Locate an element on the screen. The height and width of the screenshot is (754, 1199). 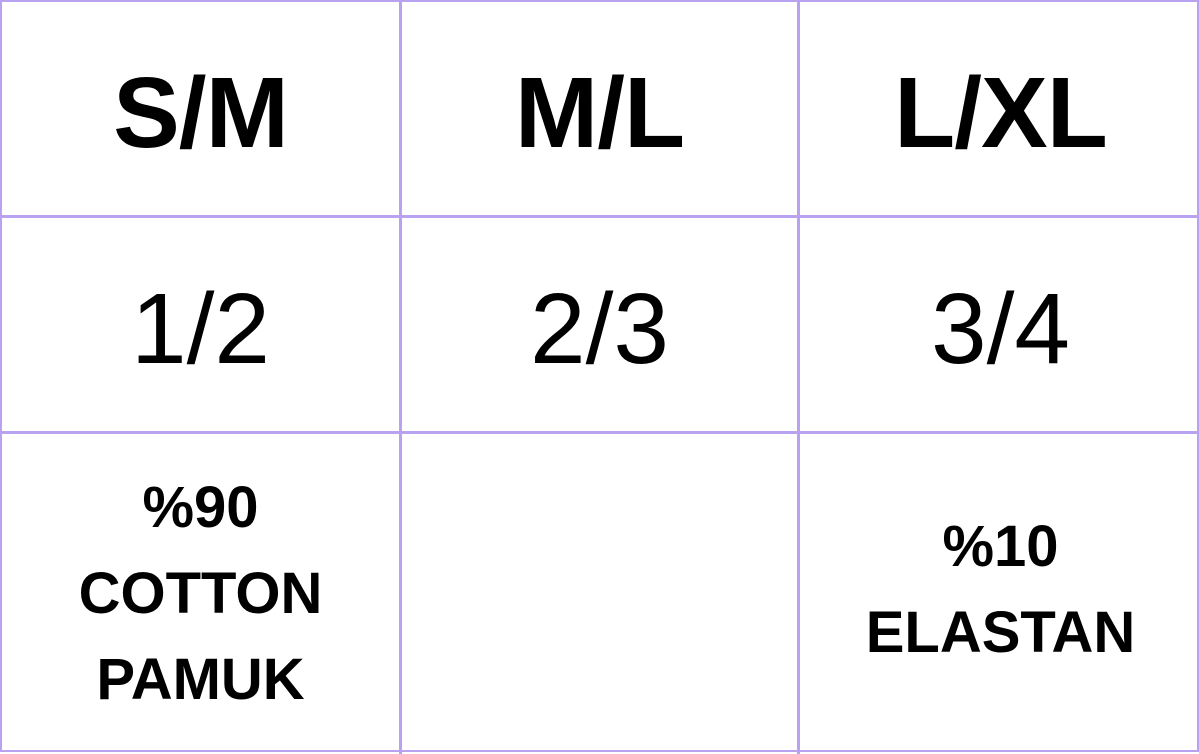
material-percent: %90 is located at coordinates (200, 507).